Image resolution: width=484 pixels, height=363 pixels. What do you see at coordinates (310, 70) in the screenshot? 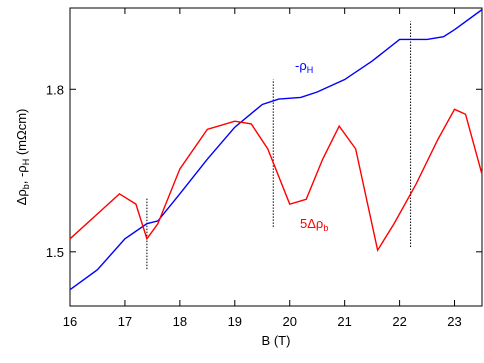
I see `series-label-sub: H` at bounding box center [310, 70].